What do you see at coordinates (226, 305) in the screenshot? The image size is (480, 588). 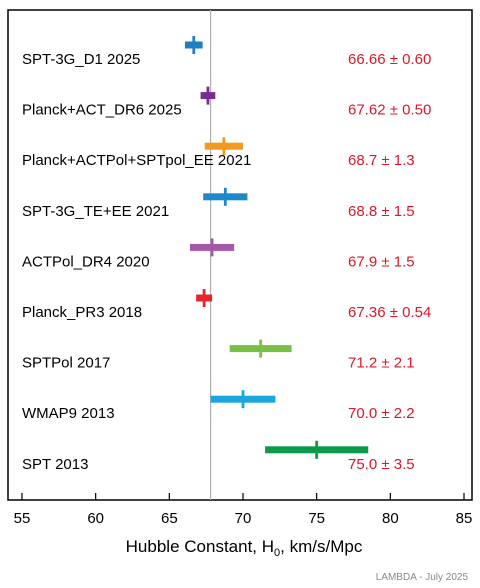 I see `measurement-row: Planck_PR3 2018 67.36 ± 0.54` at bounding box center [226, 305].